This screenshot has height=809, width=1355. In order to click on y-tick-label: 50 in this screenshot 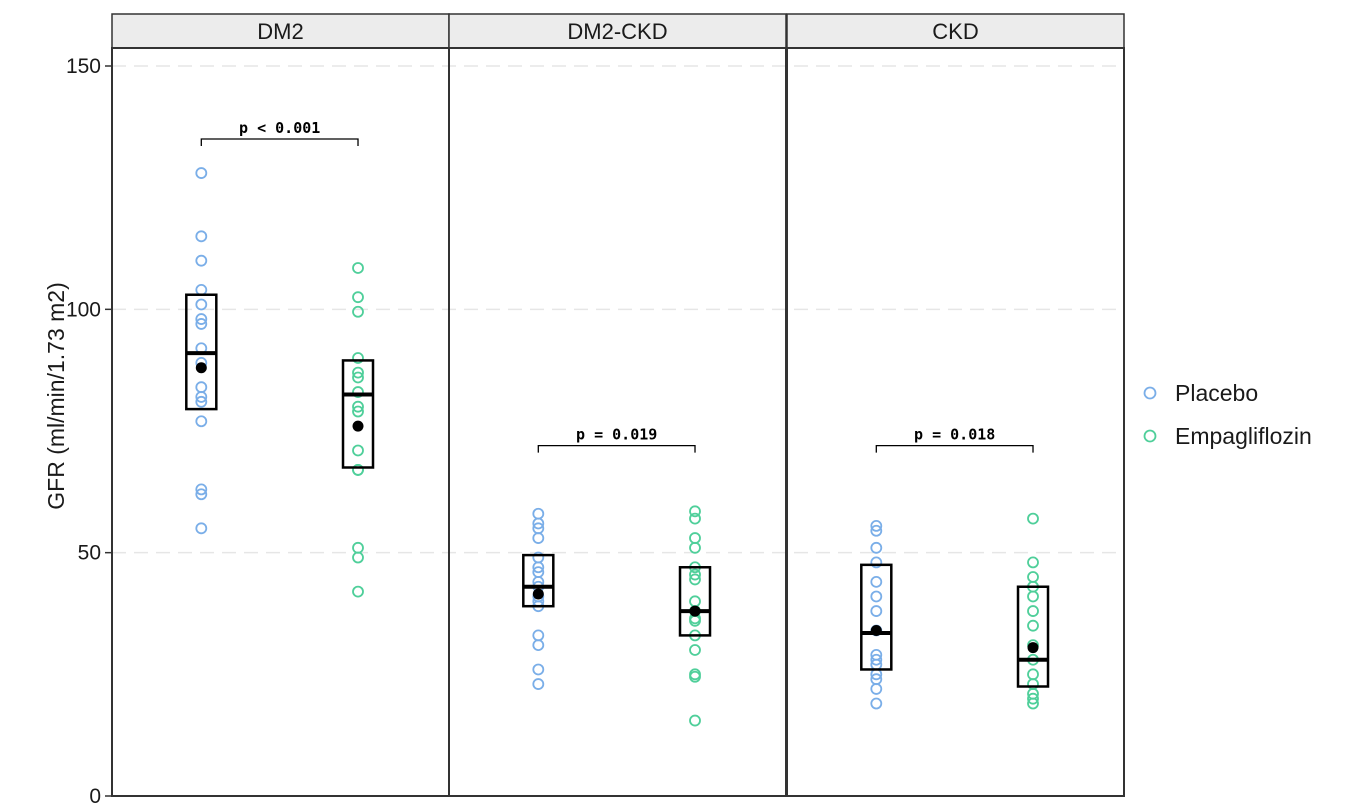, I will do `click(89, 553)`.